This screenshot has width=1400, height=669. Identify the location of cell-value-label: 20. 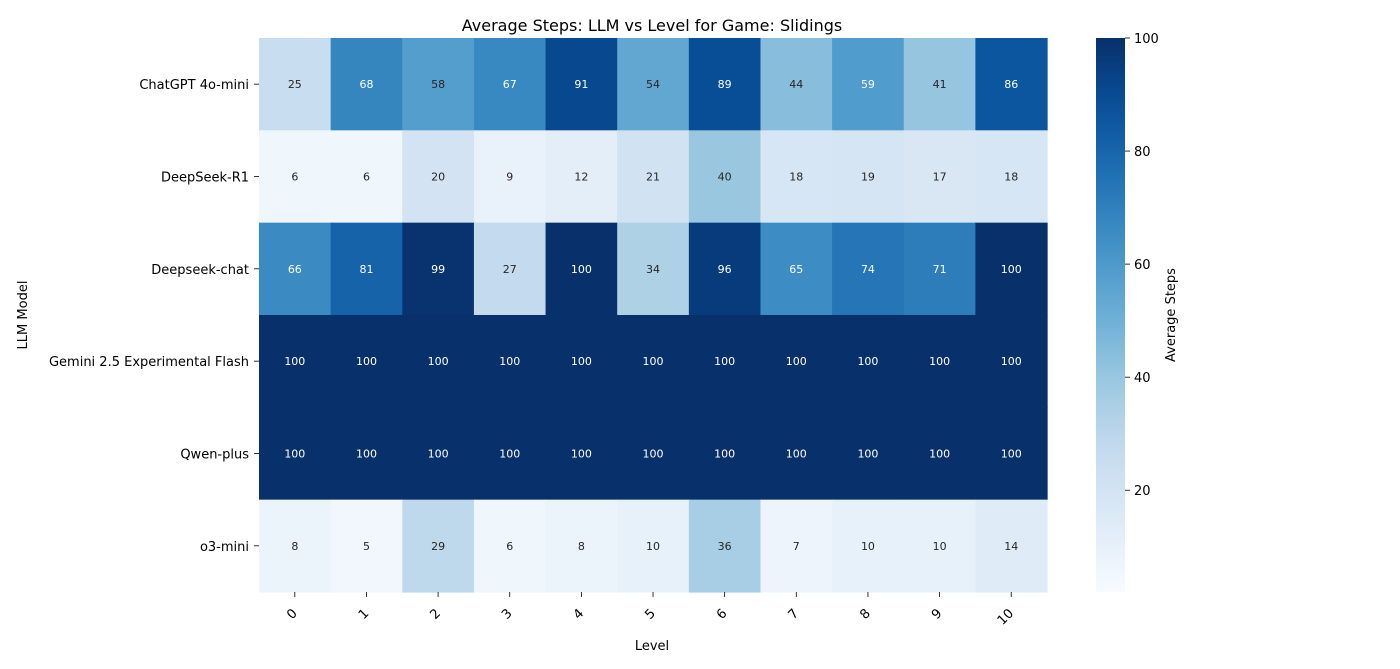
(438, 176).